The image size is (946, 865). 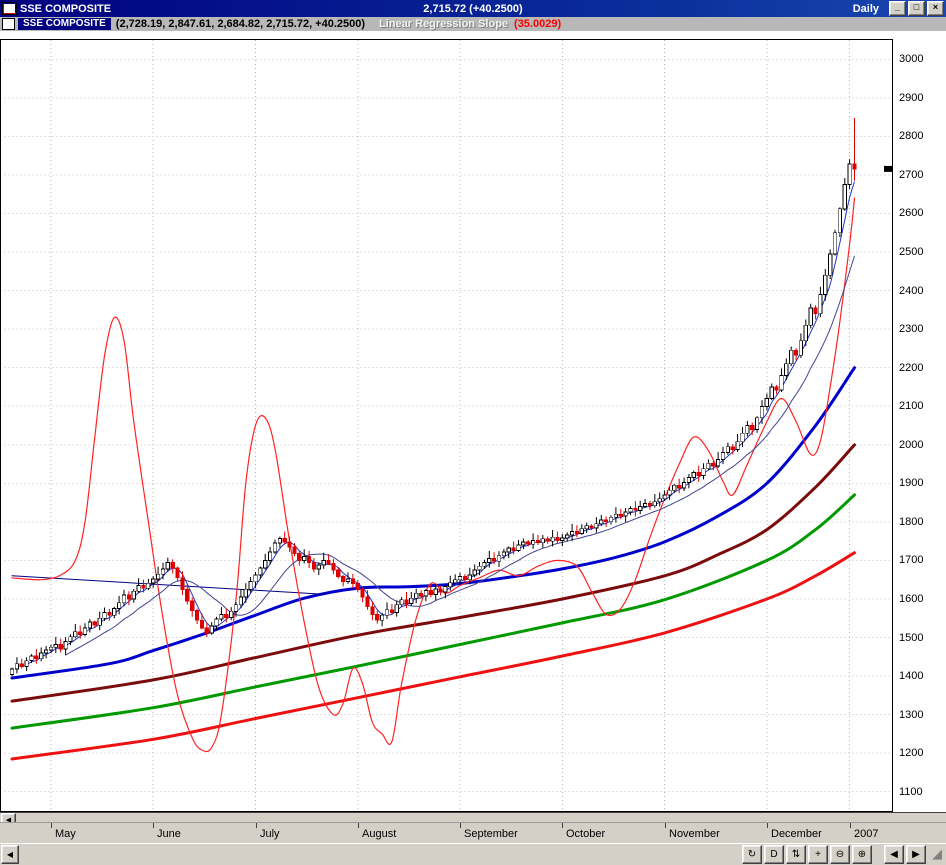 What do you see at coordinates (818, 854) in the screenshot?
I see `crosshair-button: +` at bounding box center [818, 854].